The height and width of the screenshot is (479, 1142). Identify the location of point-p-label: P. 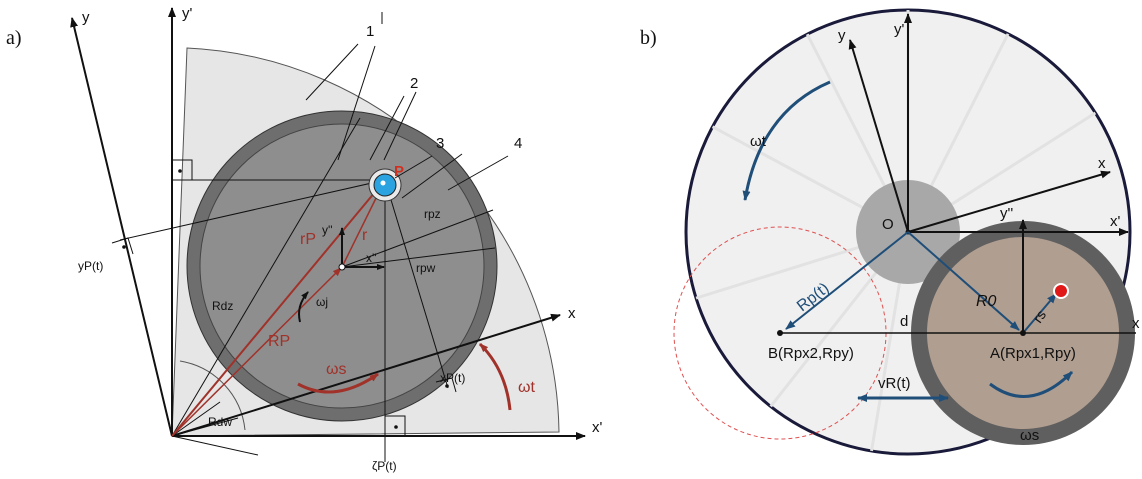
(399, 171).